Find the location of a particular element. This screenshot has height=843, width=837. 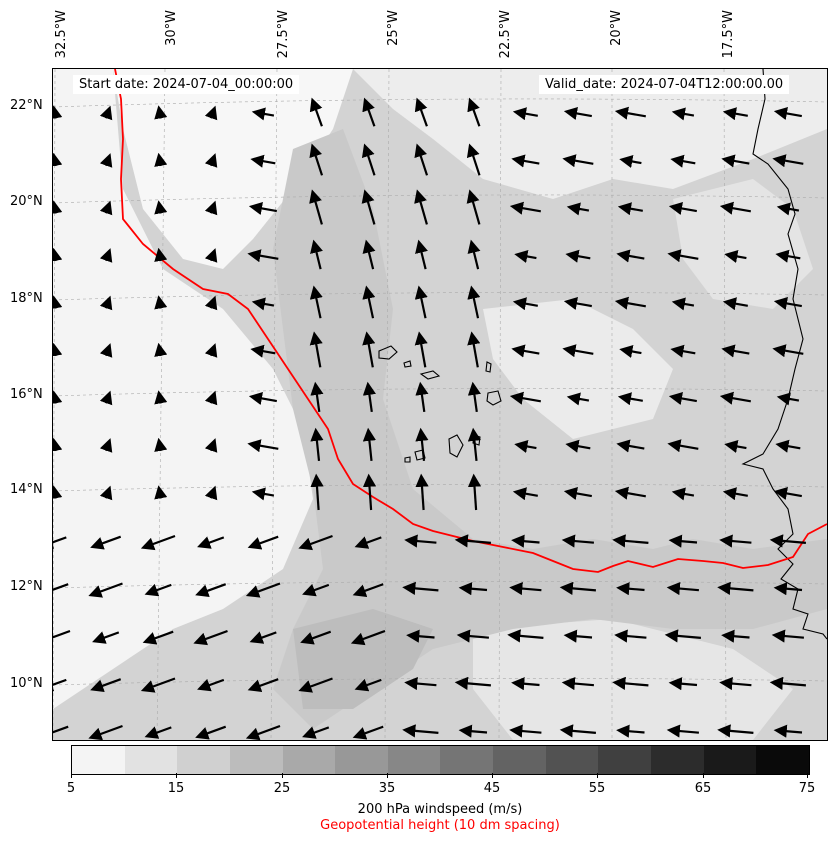

colorbar is located at coordinates (440, 760).